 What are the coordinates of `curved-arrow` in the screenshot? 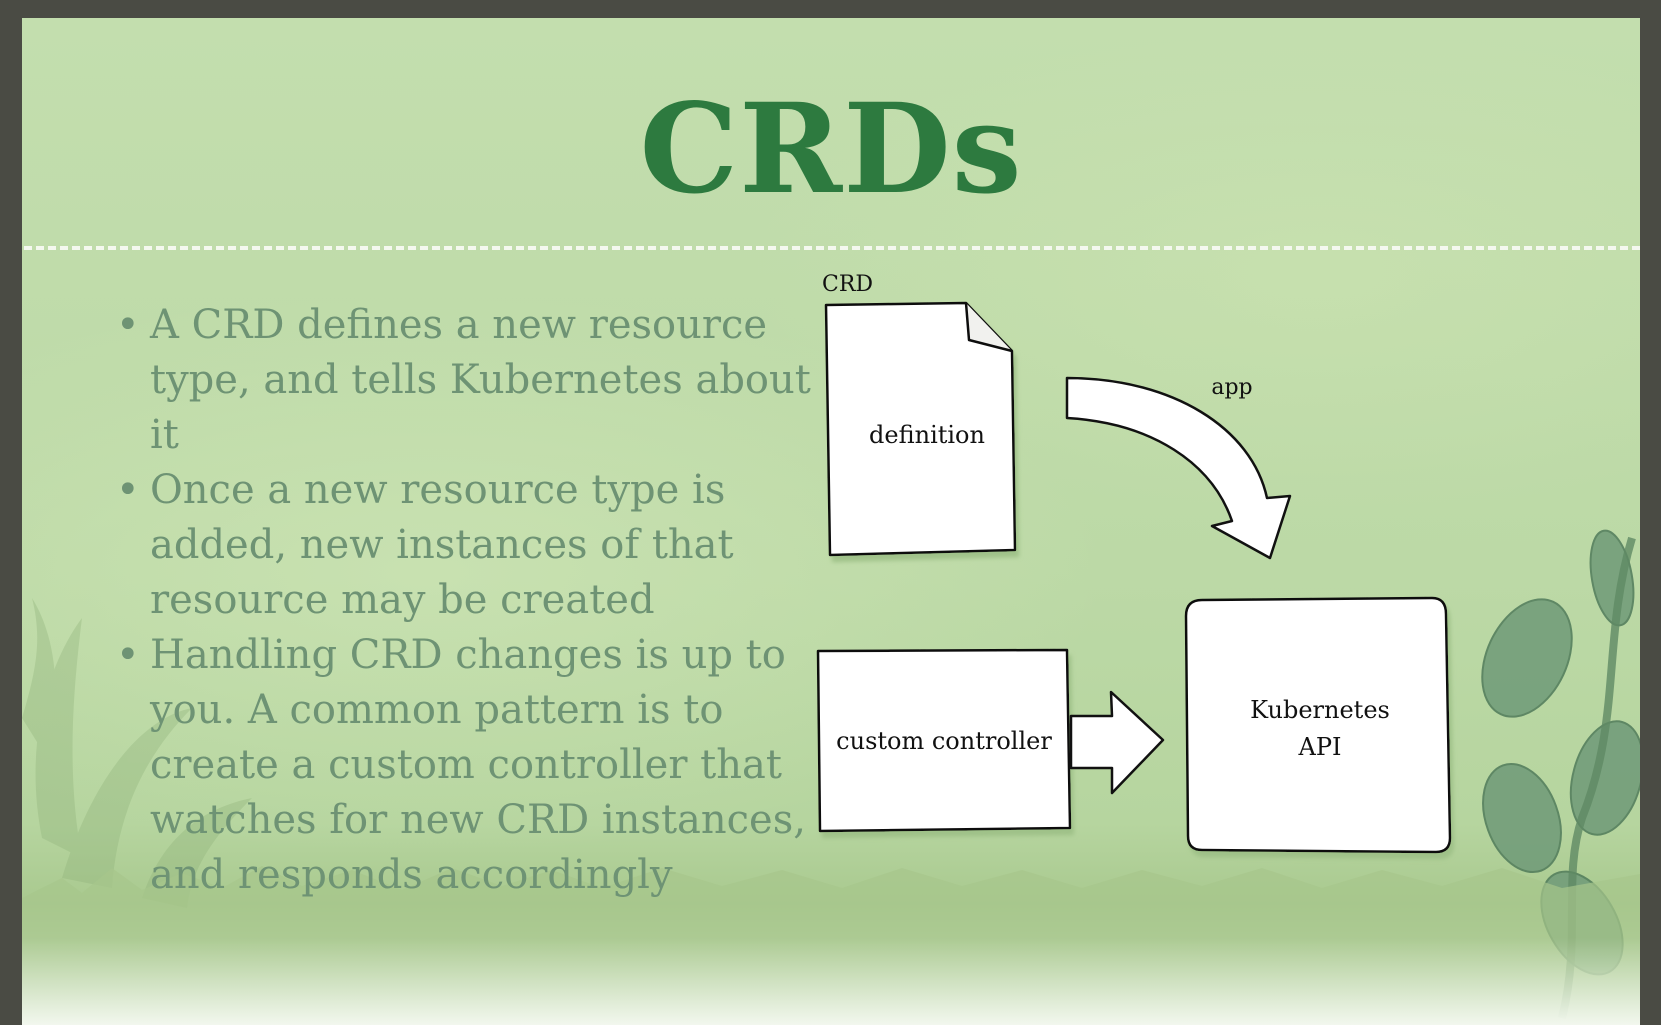 It's located at (1178, 468).